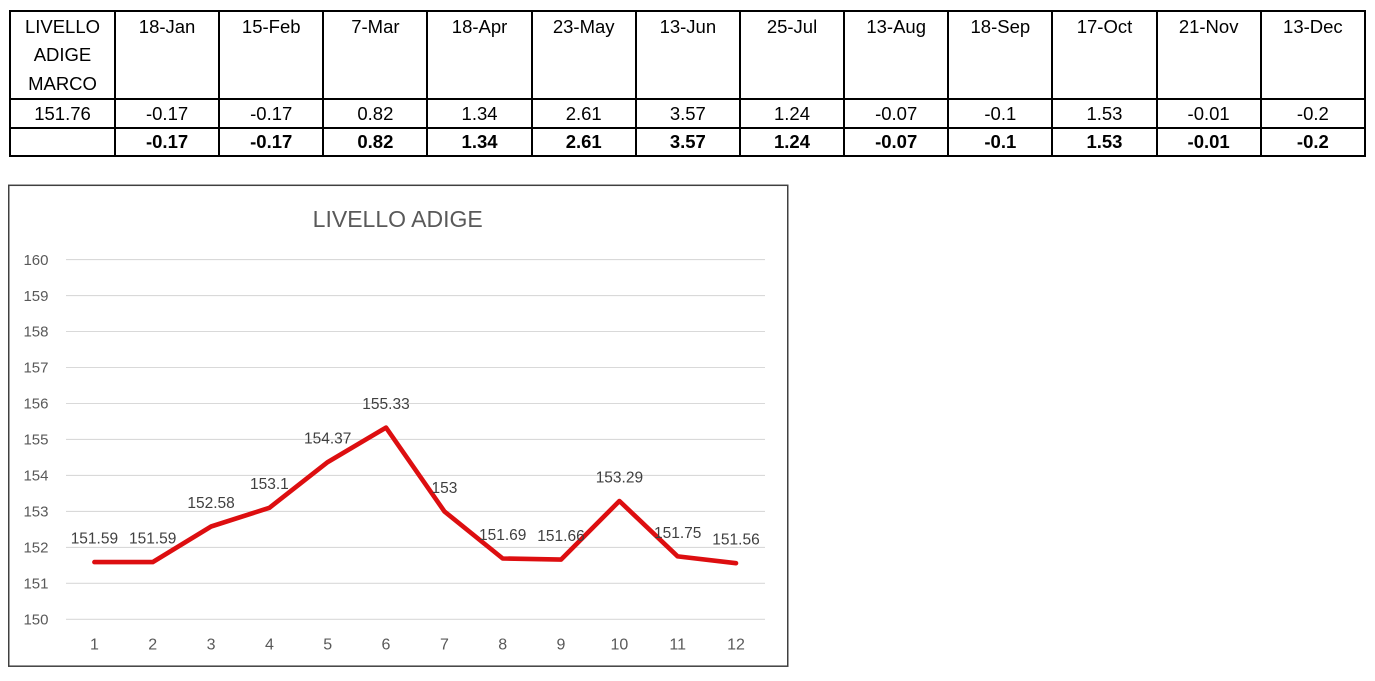 The height and width of the screenshot is (681, 1375). I want to click on svg-text: 8, so click(502, 644).